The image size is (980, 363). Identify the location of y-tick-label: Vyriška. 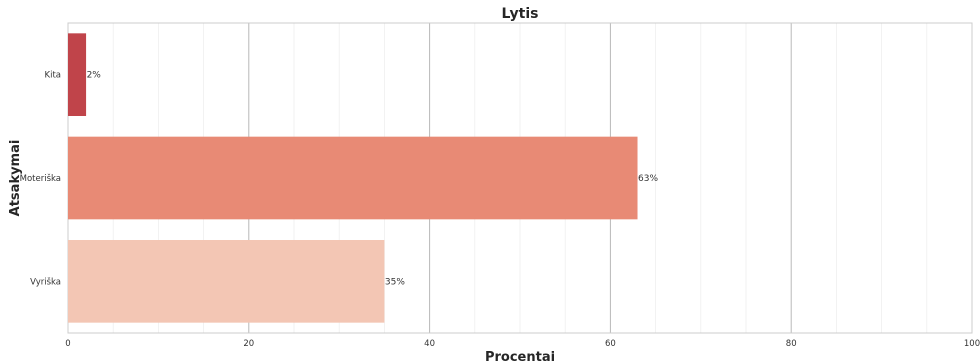
(45, 281).